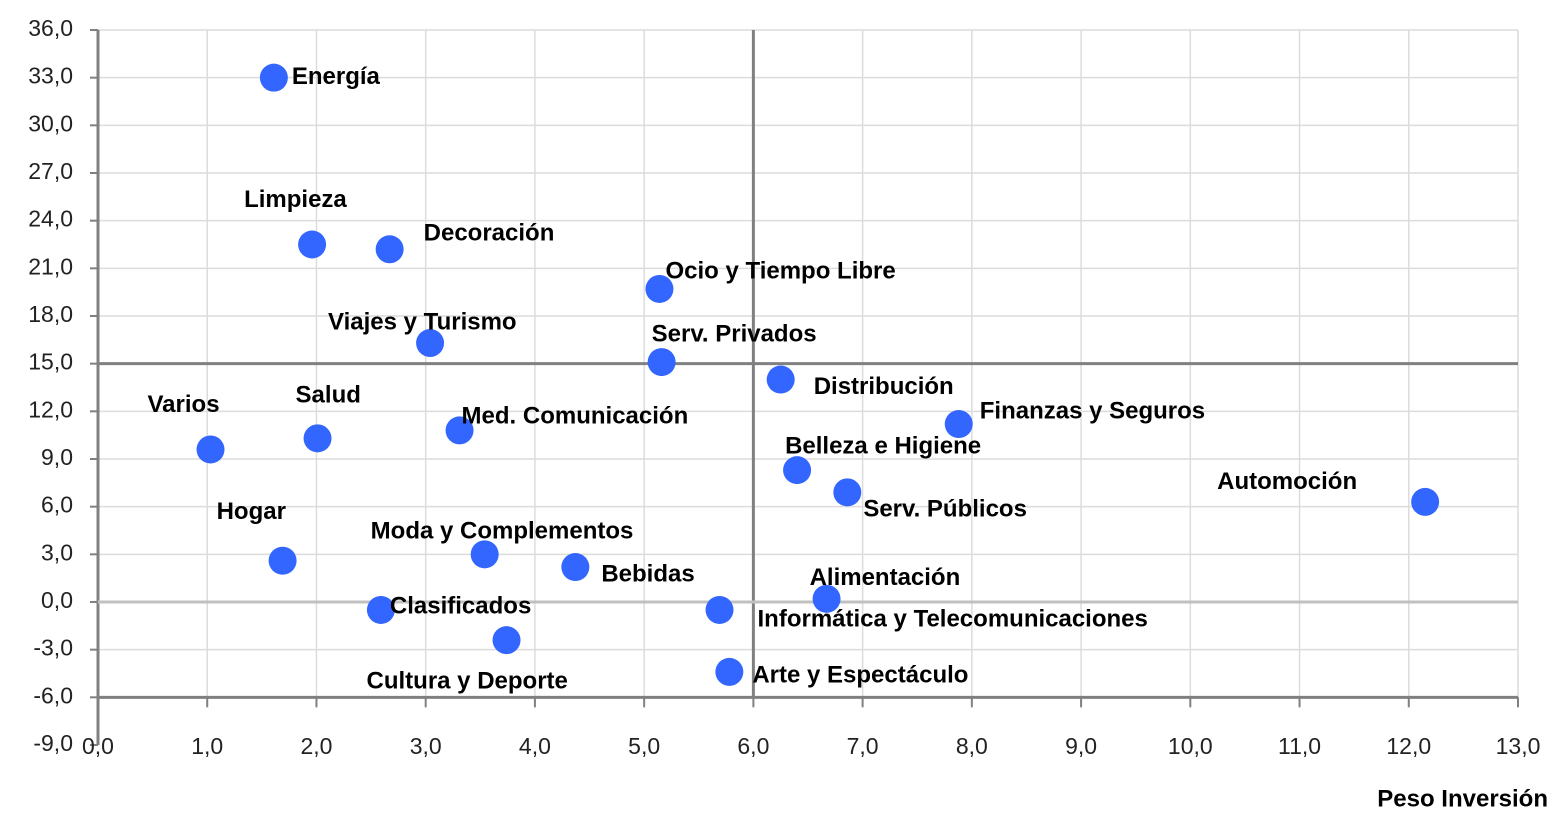  Describe the element at coordinates (1287, 481) in the screenshot. I see `point-label: Automoción` at that location.